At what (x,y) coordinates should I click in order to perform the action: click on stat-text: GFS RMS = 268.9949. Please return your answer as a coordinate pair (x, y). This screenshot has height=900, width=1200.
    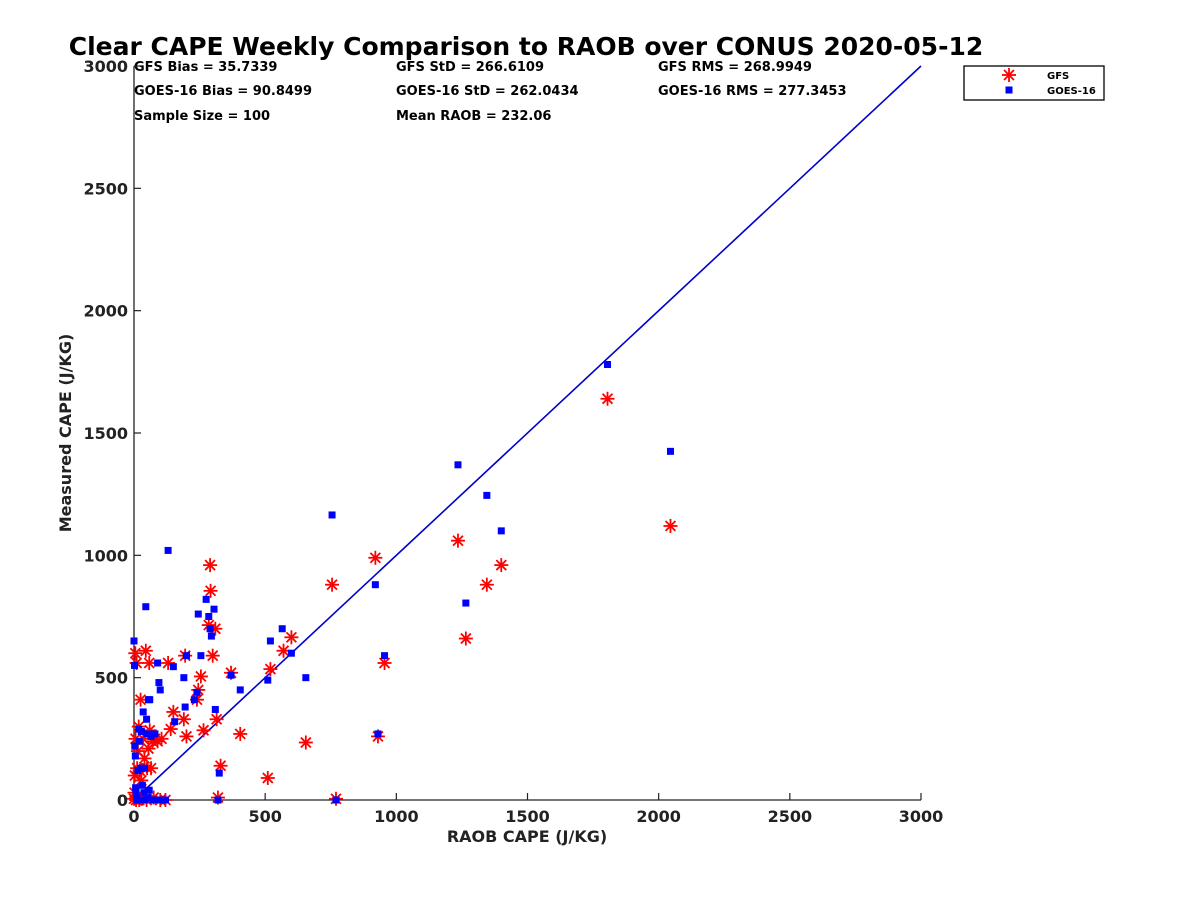
    Looking at the image, I should click on (735, 67).